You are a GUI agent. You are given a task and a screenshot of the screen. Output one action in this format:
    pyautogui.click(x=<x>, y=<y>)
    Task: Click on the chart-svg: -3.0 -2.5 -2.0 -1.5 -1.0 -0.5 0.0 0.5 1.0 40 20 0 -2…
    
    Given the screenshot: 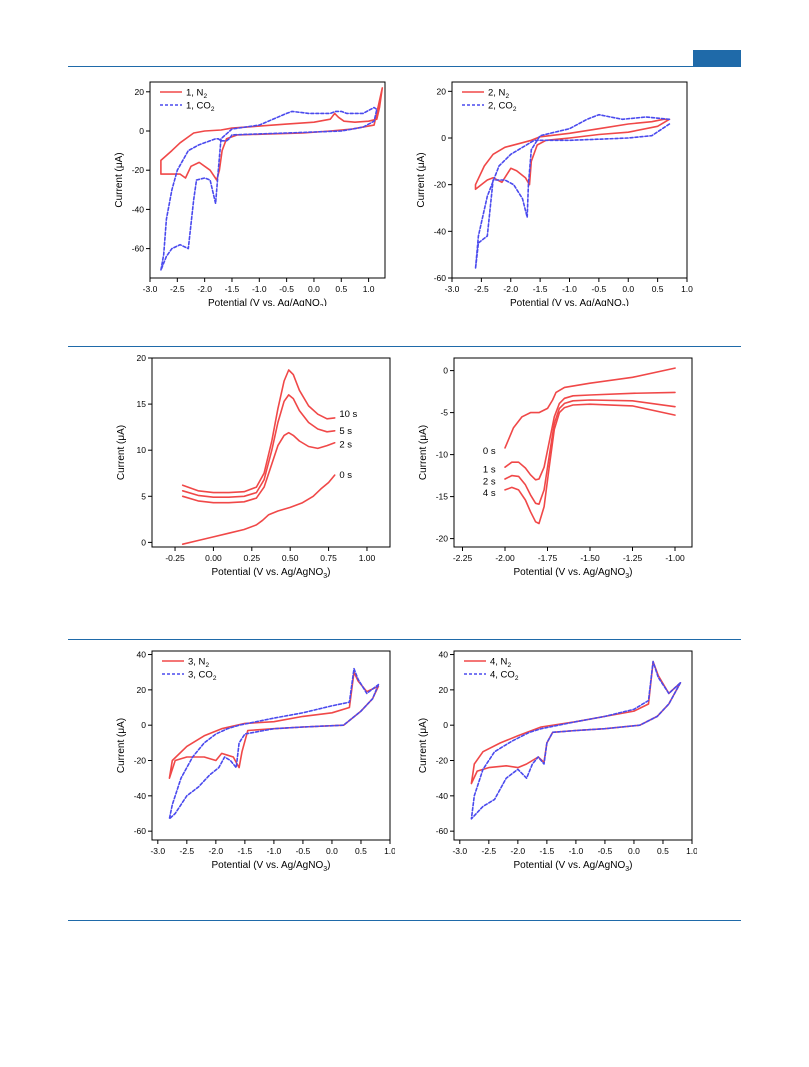 What is the action you would take?
    pyautogui.click(x=256, y=761)
    